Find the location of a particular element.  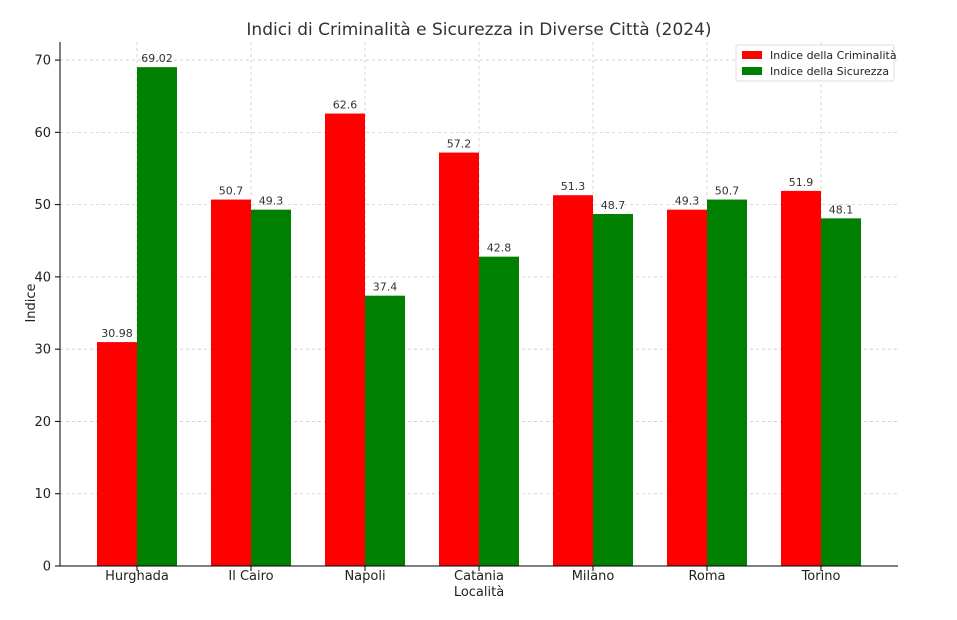

y-tick-label: 40 is located at coordinates (42, 277).